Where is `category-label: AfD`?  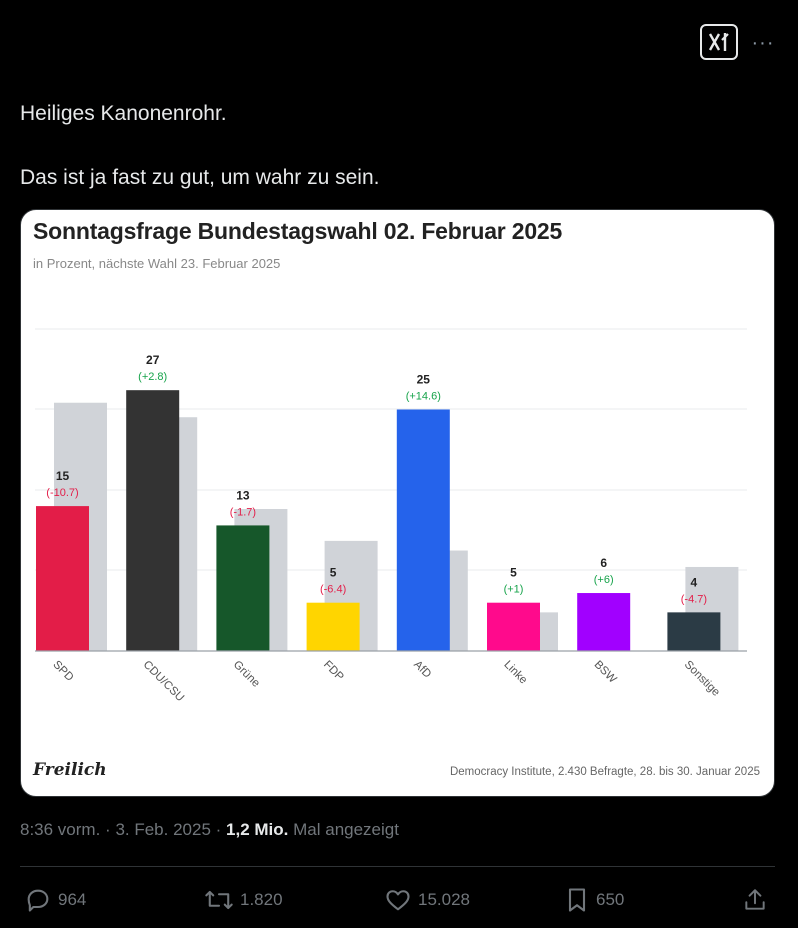
category-label: AfD is located at coordinates (422, 670).